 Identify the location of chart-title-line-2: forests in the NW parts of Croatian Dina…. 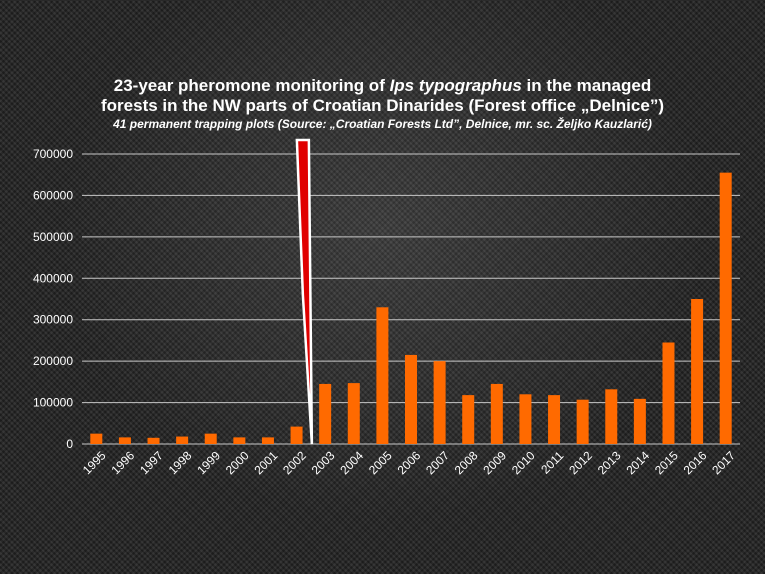
(382, 105).